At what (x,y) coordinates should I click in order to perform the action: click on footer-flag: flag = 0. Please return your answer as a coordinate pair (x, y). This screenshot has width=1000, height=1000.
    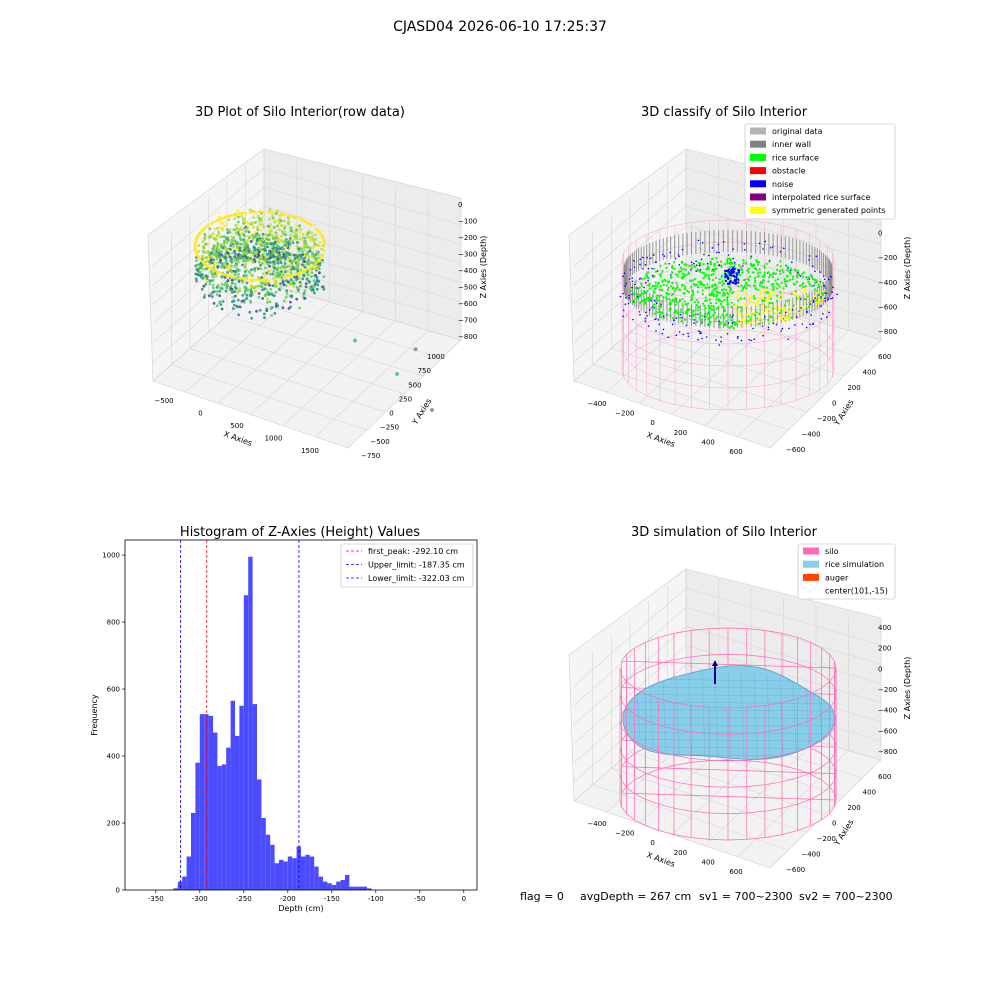
    Looking at the image, I should click on (542, 896).